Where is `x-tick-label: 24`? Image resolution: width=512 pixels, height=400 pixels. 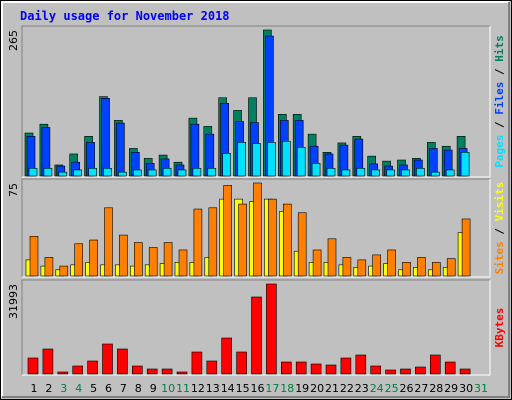 x-tick-label: 24 is located at coordinates (377, 388).